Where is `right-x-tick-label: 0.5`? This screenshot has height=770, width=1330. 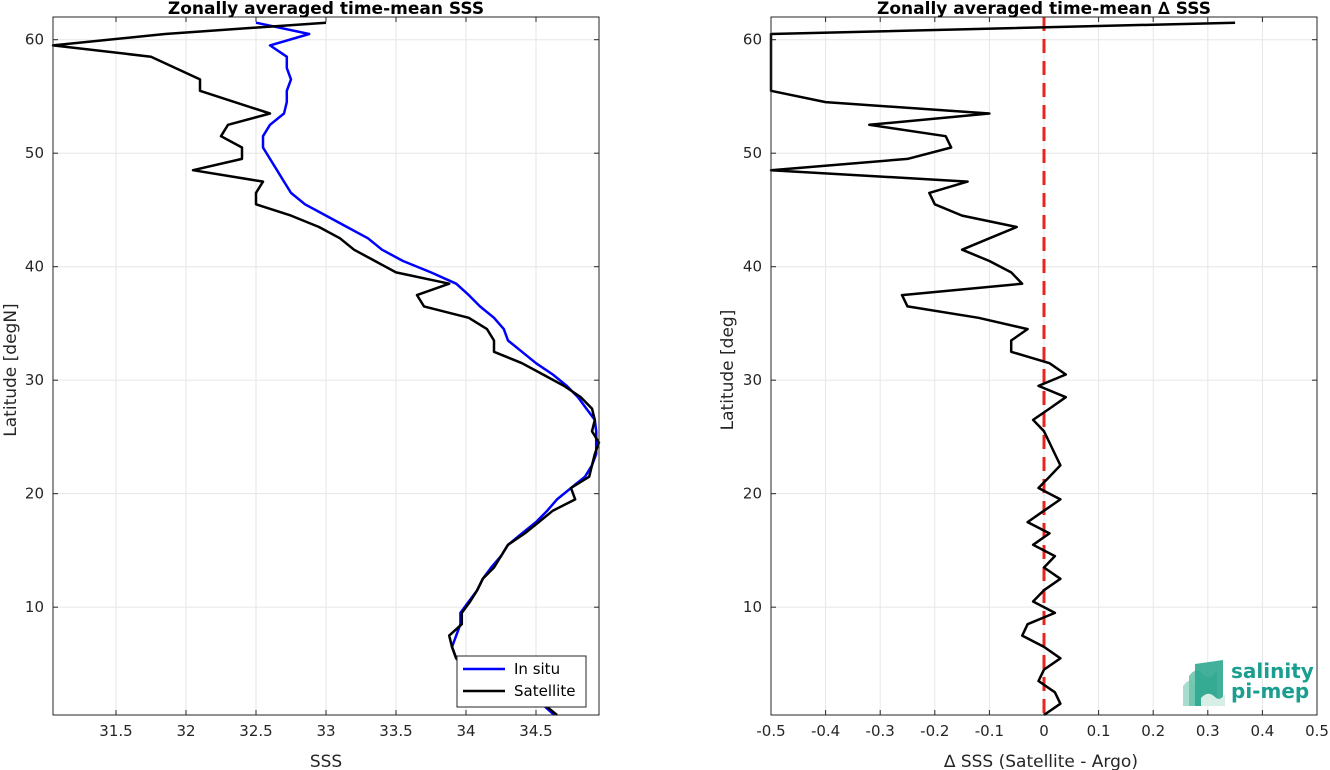
right-x-tick-label: 0.5 is located at coordinates (1317, 731).